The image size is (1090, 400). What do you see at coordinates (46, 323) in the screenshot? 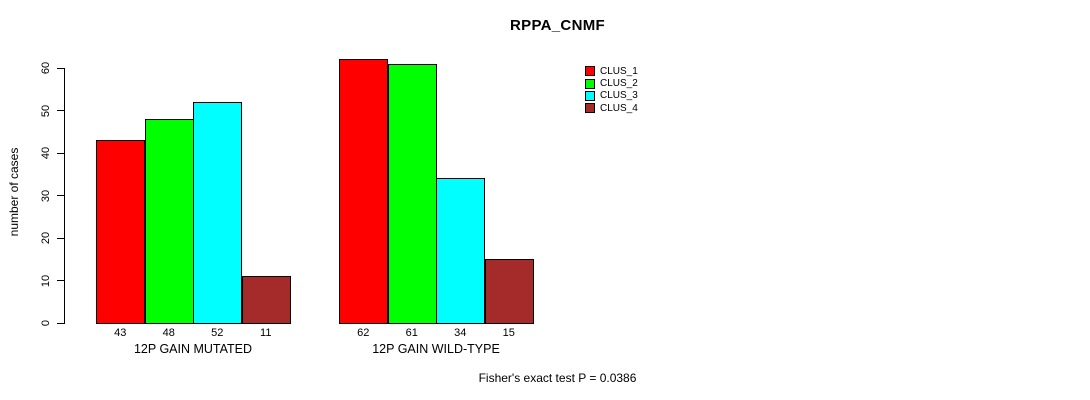
I see `y-axis-tick-label: 0` at bounding box center [46, 323].